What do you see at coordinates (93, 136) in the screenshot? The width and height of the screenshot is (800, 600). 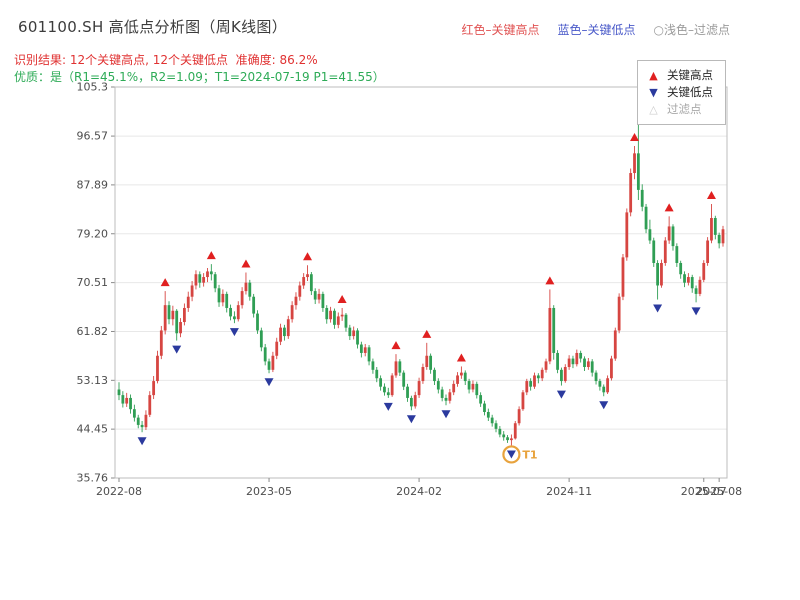 I see `y-tick-label: 96.57` at bounding box center [93, 136].